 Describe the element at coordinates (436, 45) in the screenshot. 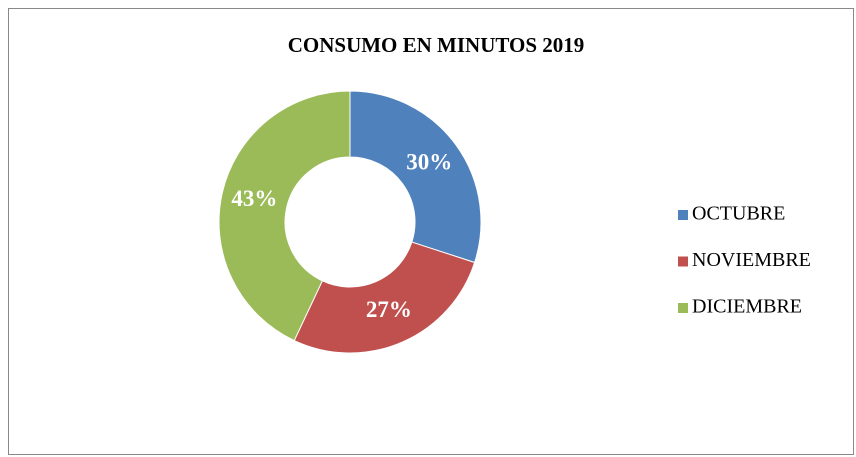

I see `chart-title: CONSUMO EN MINUTOS 2019` at that location.